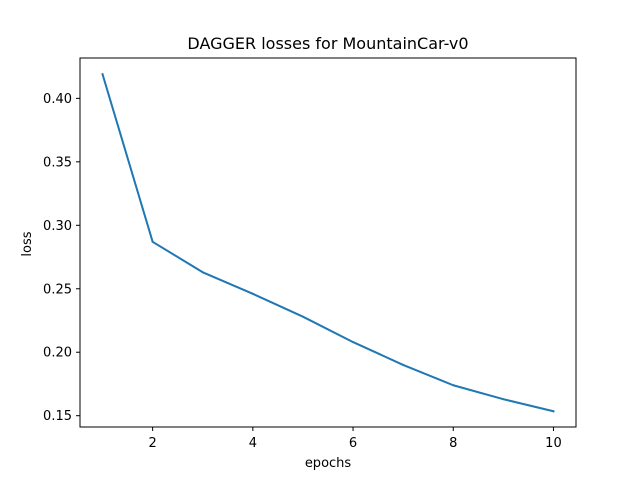 The width and height of the screenshot is (640, 480). I want to click on y-tick-label: 0.35, so click(57, 162).